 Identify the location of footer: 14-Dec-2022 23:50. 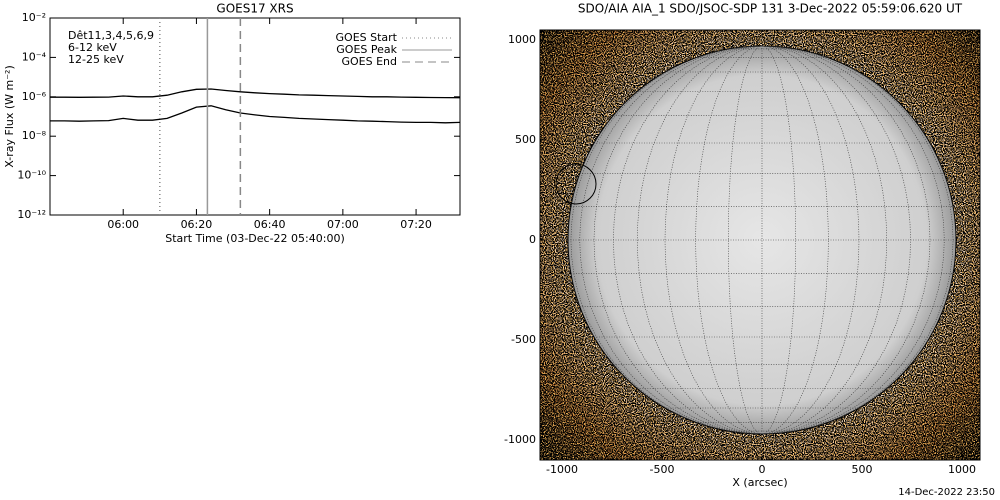
(946, 492).